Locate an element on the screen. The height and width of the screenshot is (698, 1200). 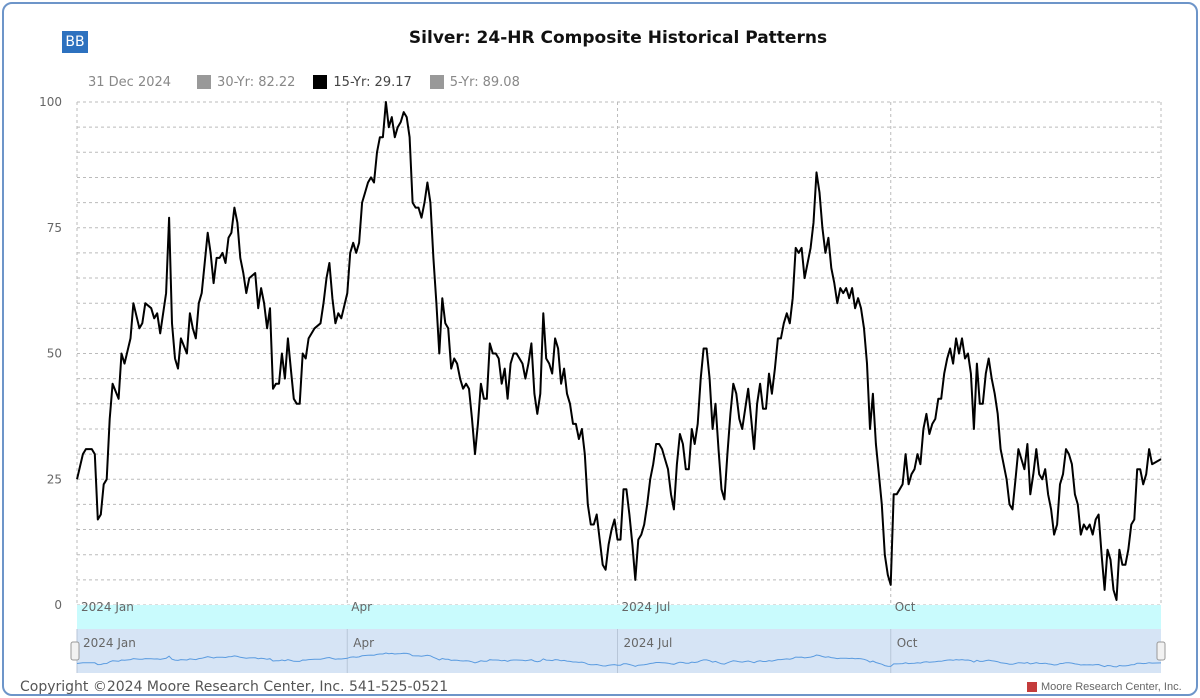
navigator-ticks: 2024 Jan Apr 2024 Jul Oct is located at coordinates (500, 643).